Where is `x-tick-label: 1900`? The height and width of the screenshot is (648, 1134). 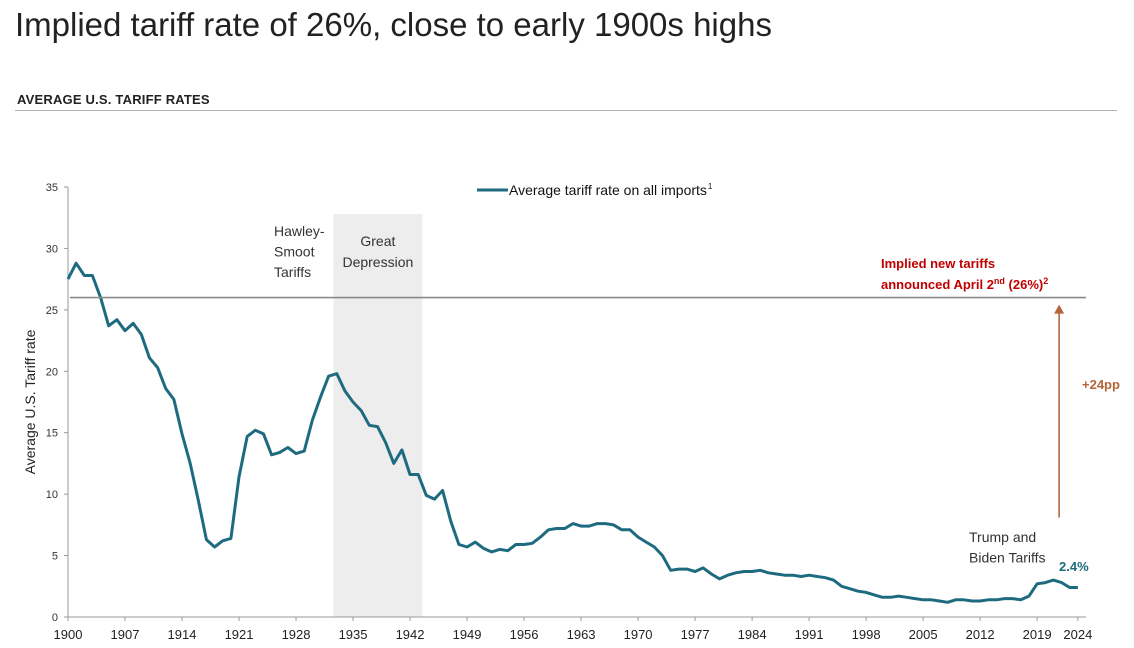
x-tick-label: 1900 is located at coordinates (68, 634).